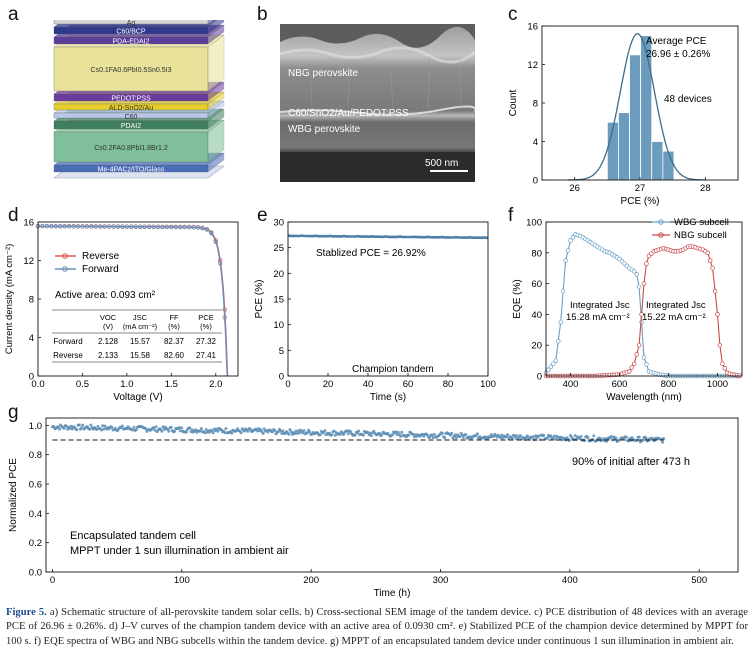 The height and width of the screenshot is (670, 754). What do you see at coordinates (688, 99) in the screenshot?
I see `c-annotation-devices: 48 devices` at bounding box center [688, 99].